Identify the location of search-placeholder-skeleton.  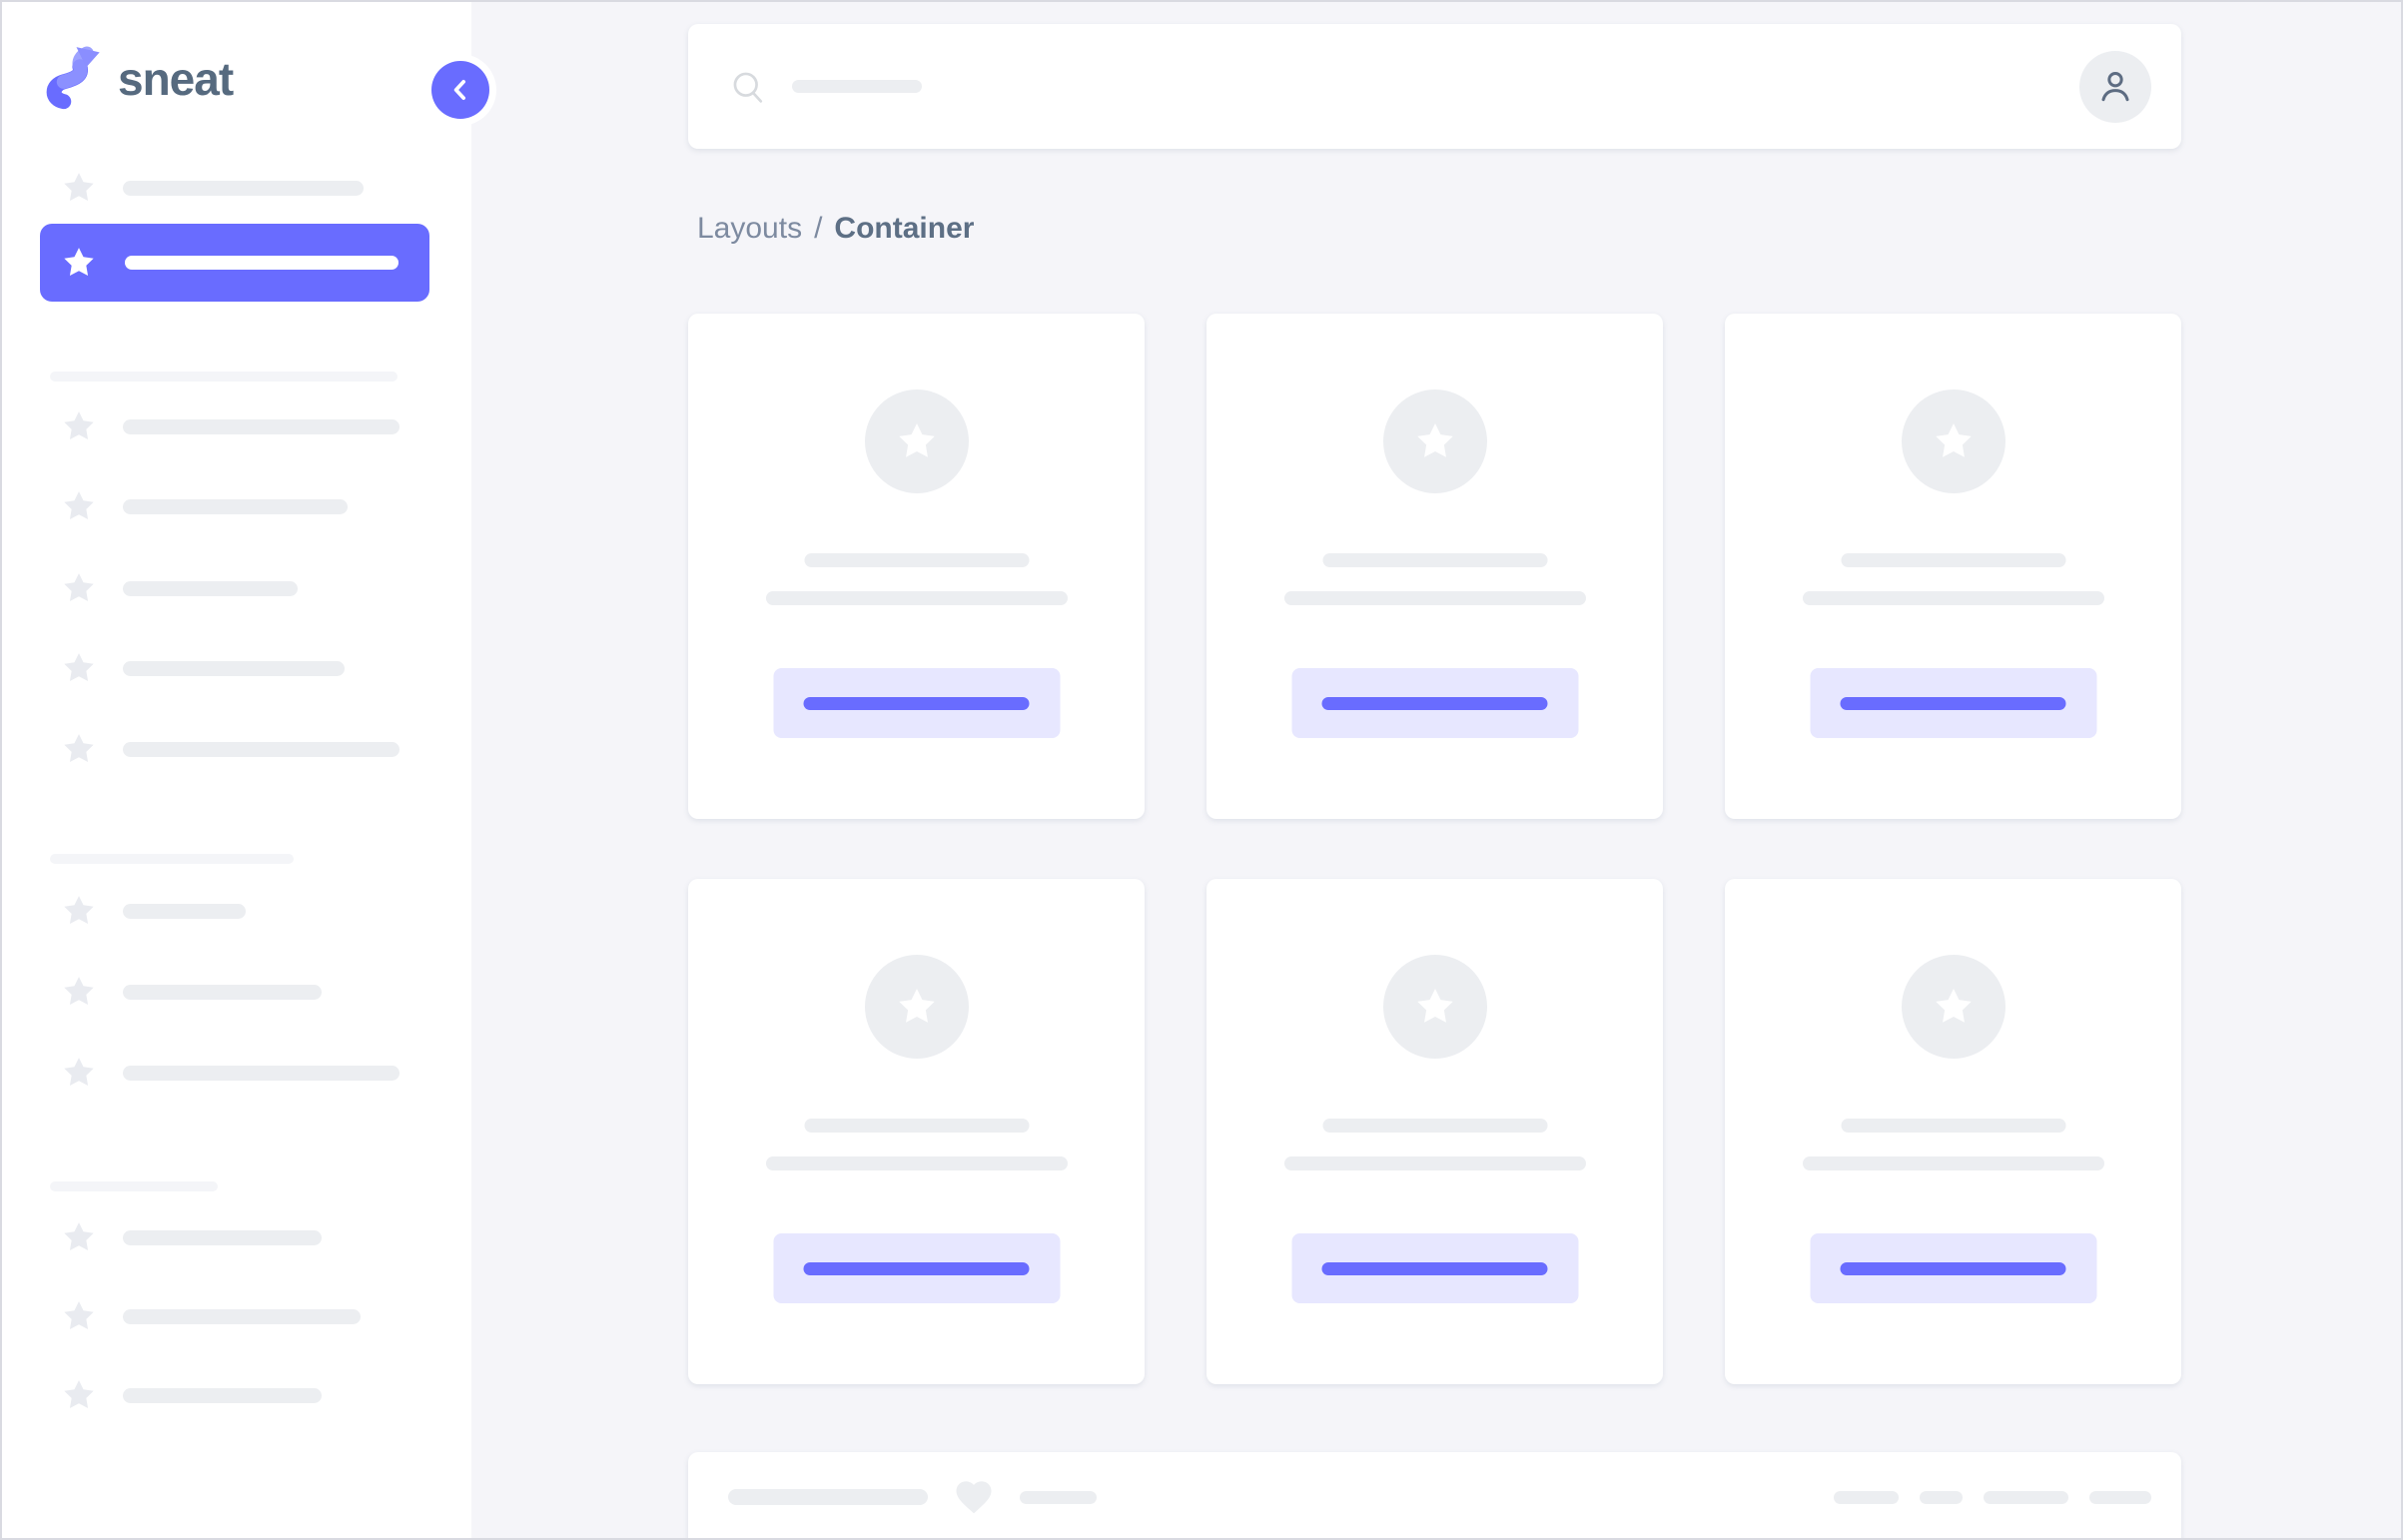
(857, 86).